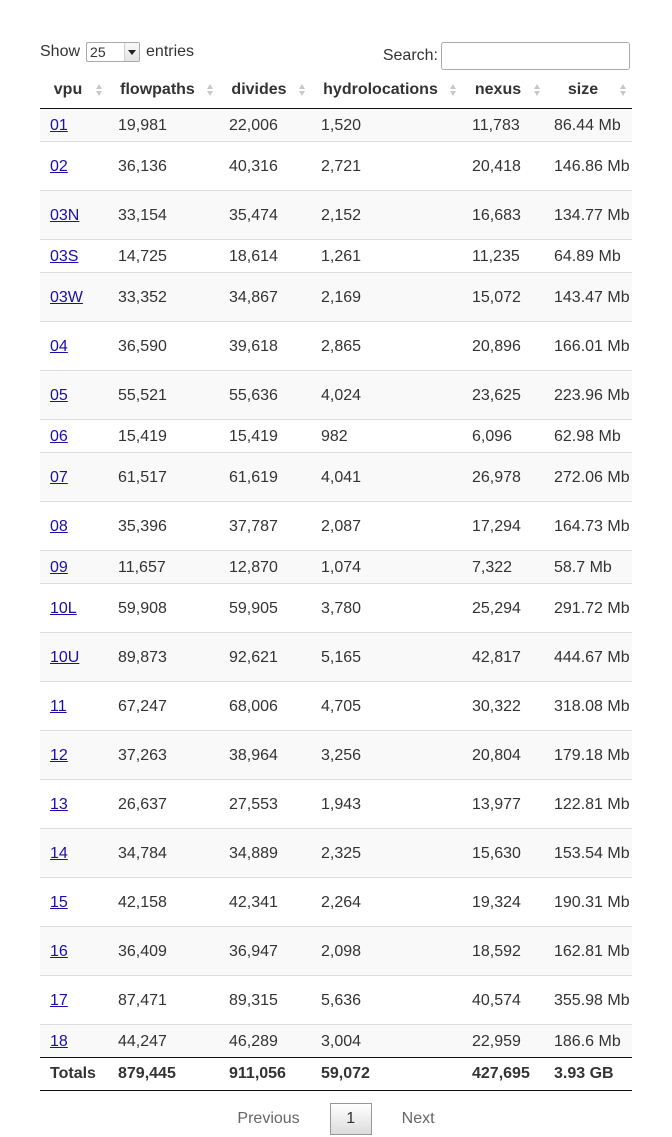 The width and height of the screenshot is (672, 1137). Describe the element at coordinates (163, 1041) in the screenshot. I see `cell-flowpaths: 44,247` at that location.